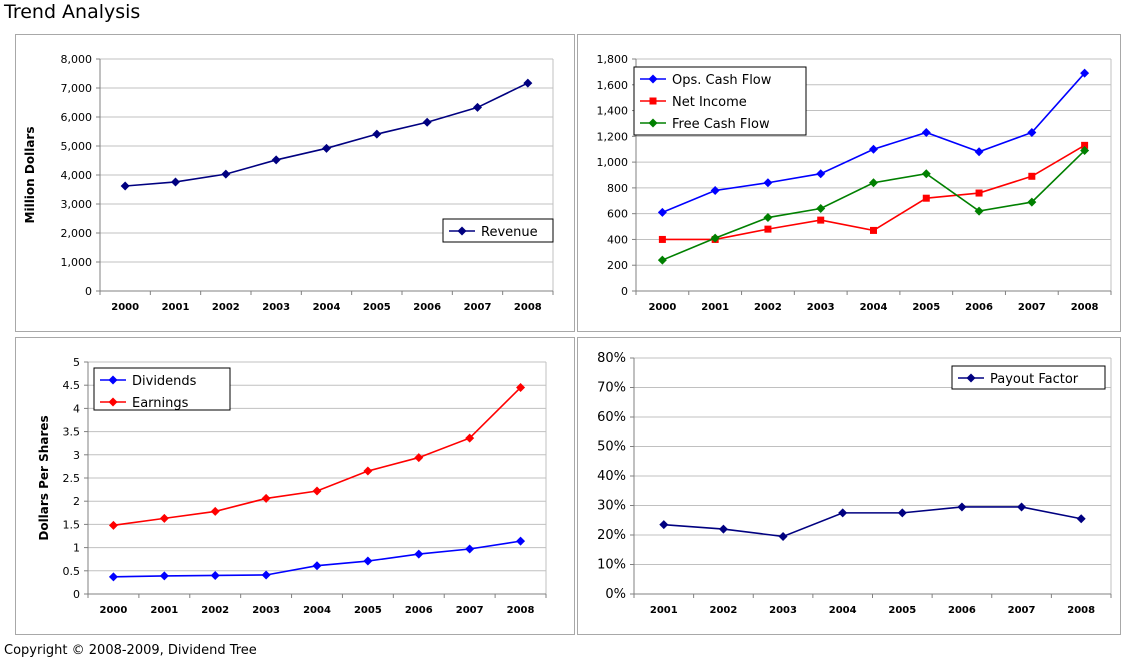 The image size is (1124, 663). I want to click on legend-label: Ops. Cash Flow, so click(722, 80).